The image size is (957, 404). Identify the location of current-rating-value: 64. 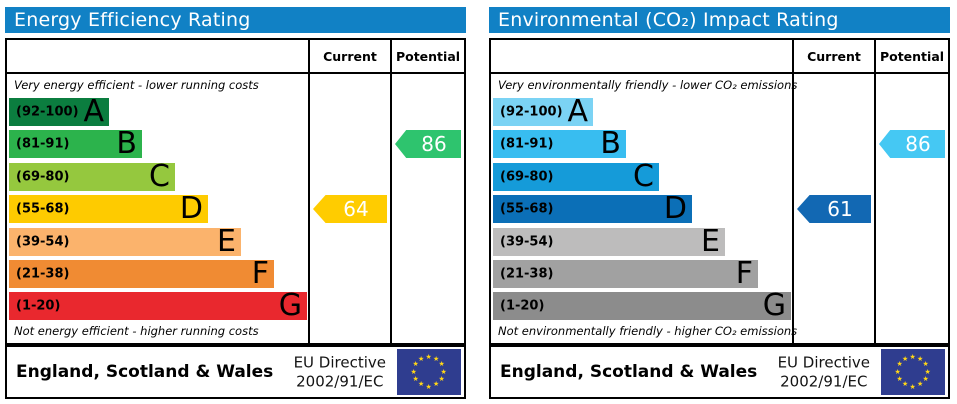
(356, 209).